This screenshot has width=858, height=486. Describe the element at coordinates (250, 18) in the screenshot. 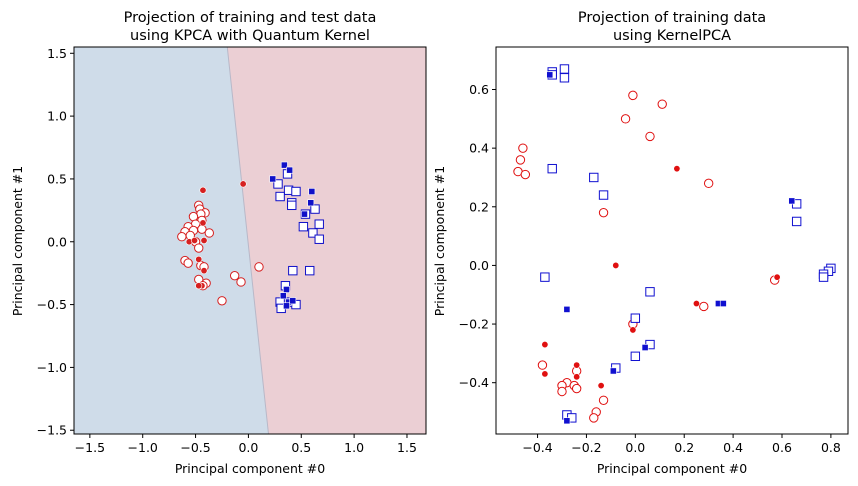

I see `left-plot-title-line-1: Projection of training and test data` at that location.